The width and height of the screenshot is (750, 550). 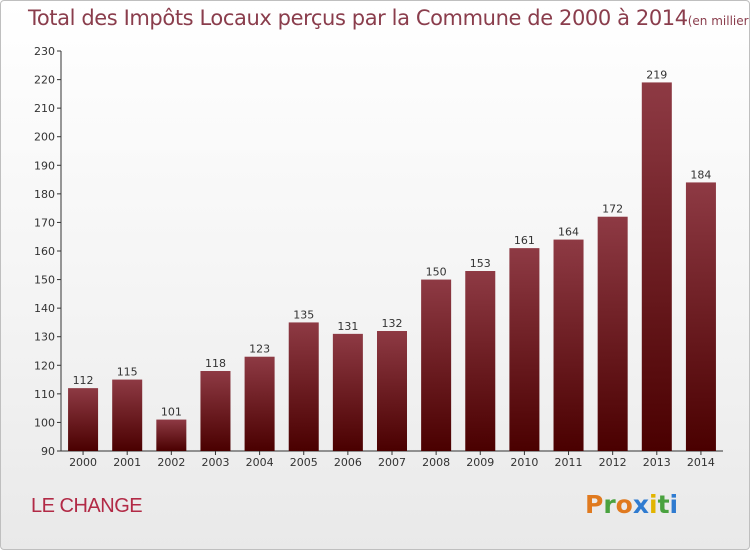 What do you see at coordinates (663, 504) in the screenshot?
I see `logo-letter: t` at bounding box center [663, 504].